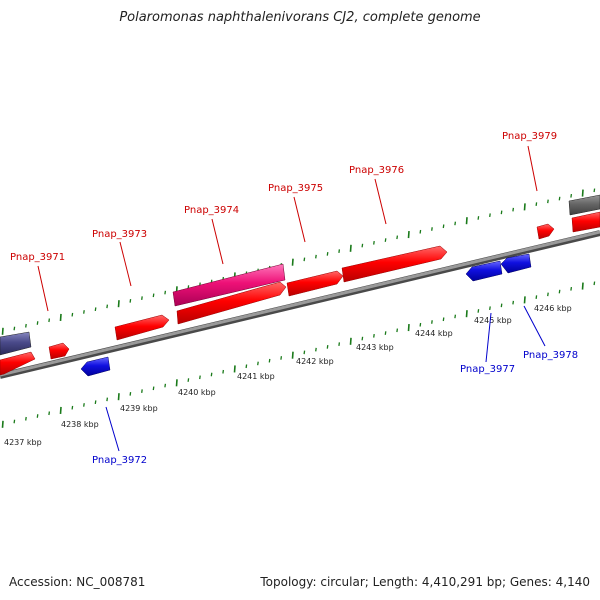 The height and width of the screenshot is (600, 600). What do you see at coordinates (139, 408) in the screenshot?
I see `kbp-label: 4239 kbp` at bounding box center [139, 408].